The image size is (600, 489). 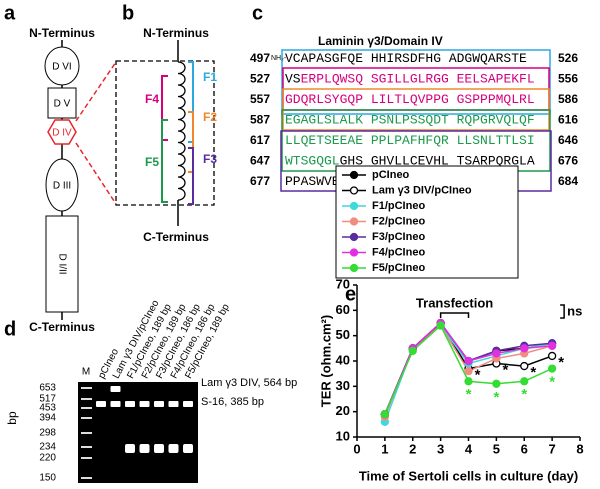 I want to click on legend-label: F5/pCIneo, so click(x=398, y=268).